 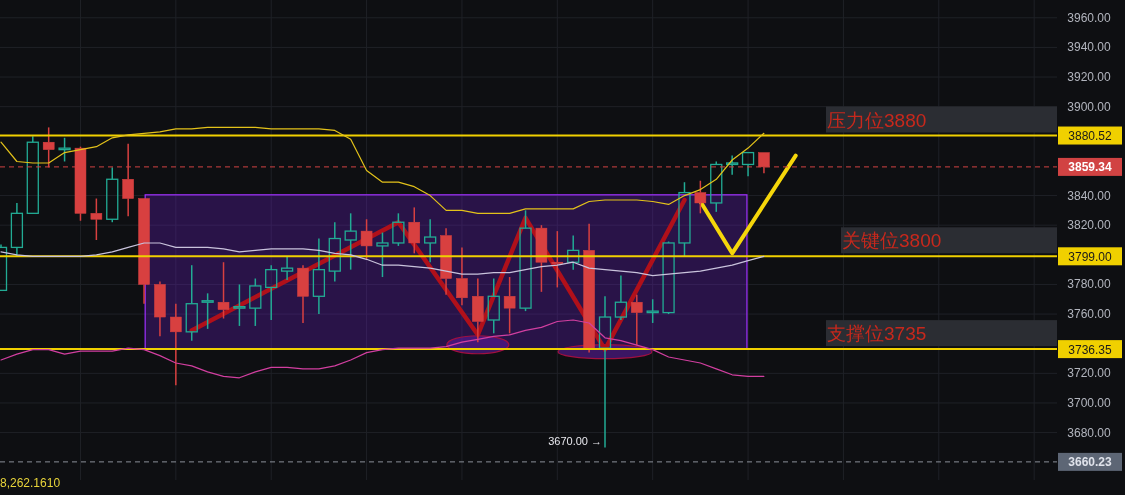 I want to click on y-tick-label: 3820.00, so click(x=1089, y=225).